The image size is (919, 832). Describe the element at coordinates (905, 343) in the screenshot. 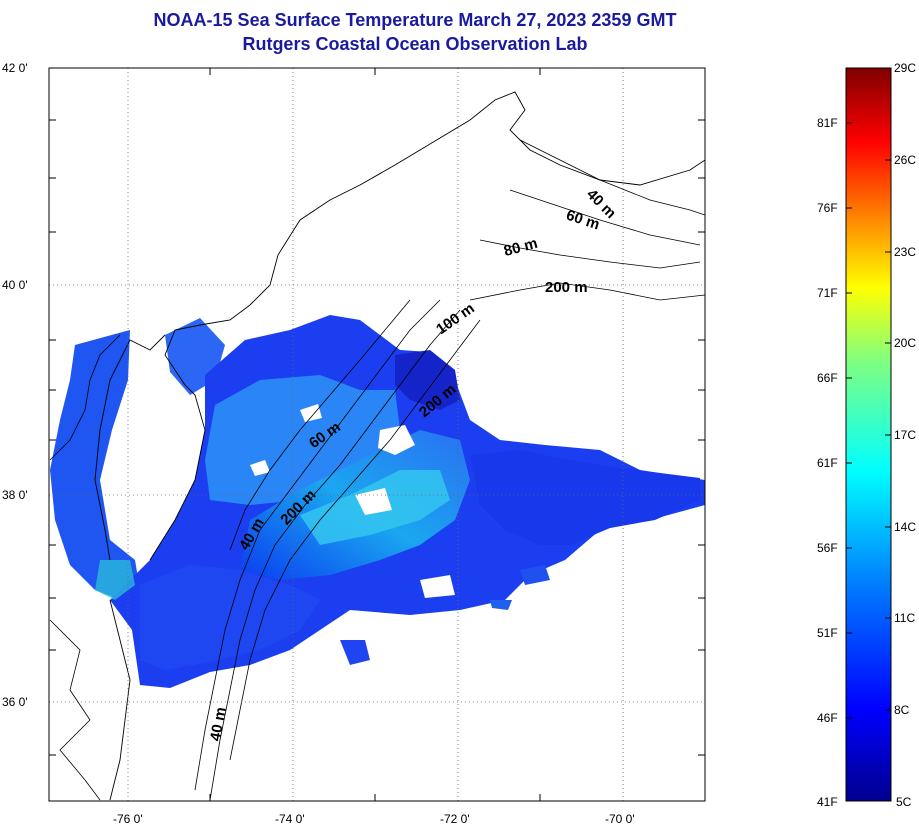

I see `colorbar-c-label: 20C` at that location.